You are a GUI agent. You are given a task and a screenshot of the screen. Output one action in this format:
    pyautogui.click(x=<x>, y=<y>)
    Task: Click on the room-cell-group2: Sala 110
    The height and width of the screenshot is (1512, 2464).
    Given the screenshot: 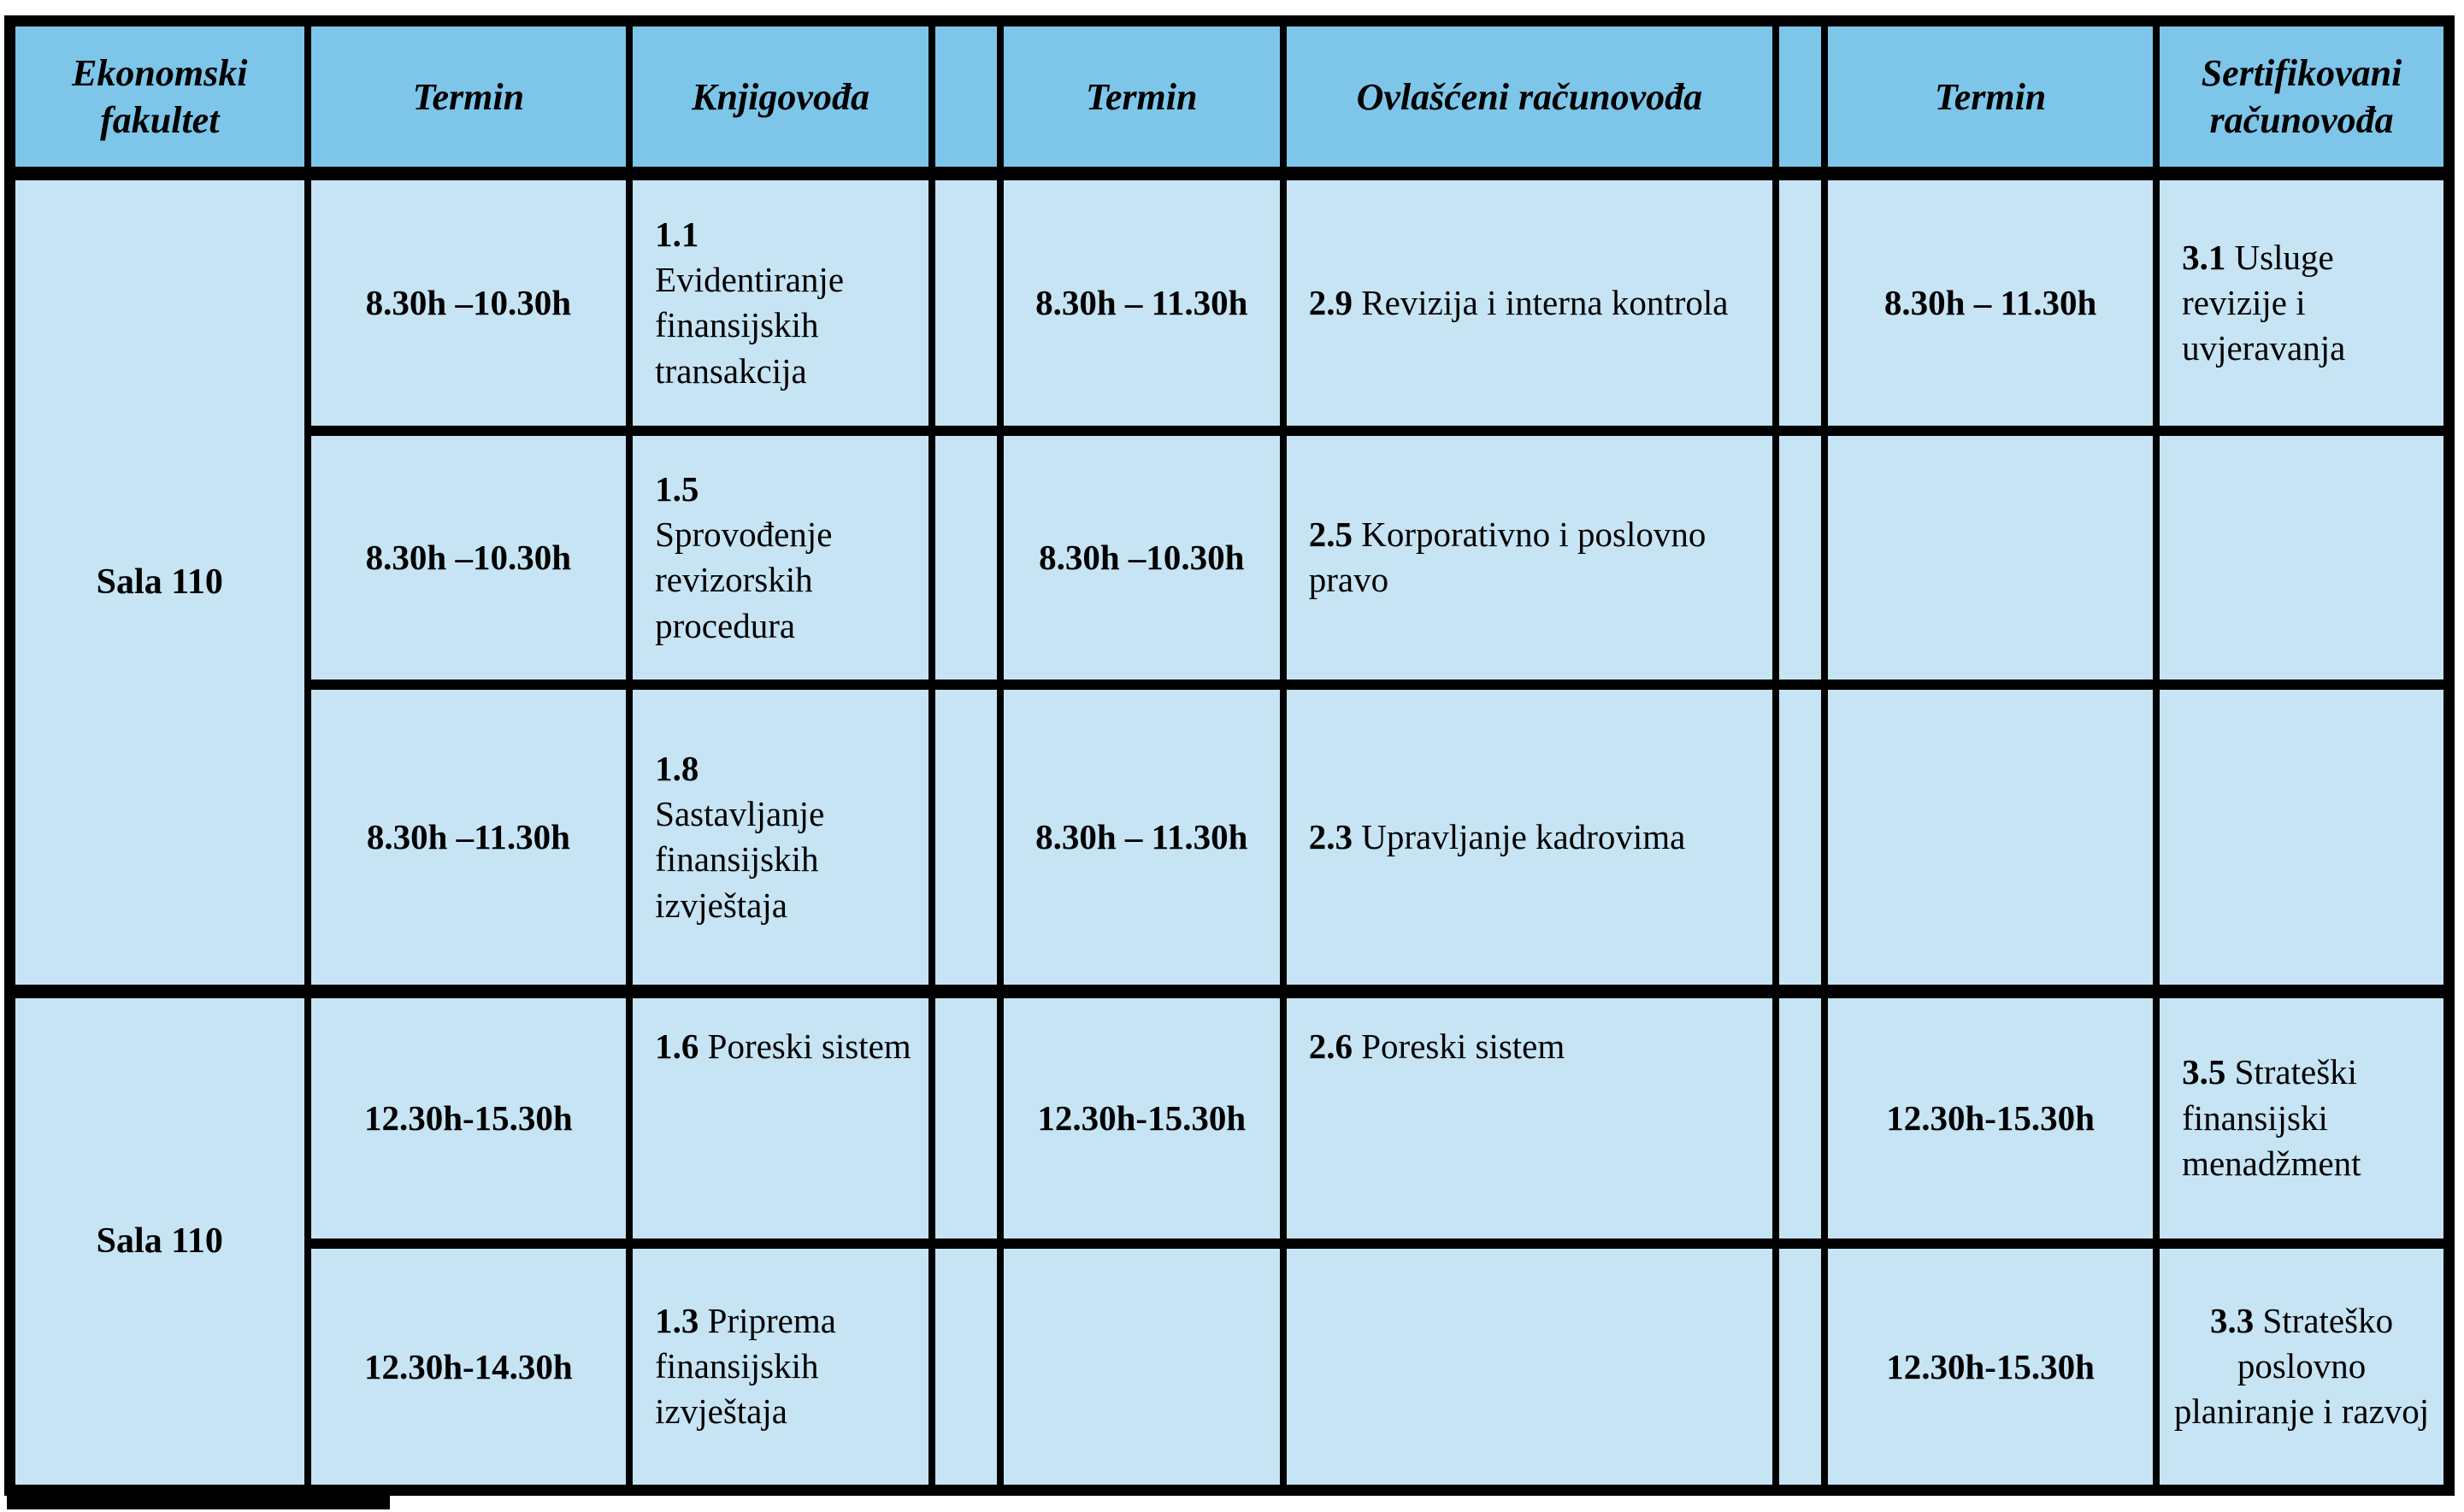 What is the action you would take?
    pyautogui.click(x=158, y=1240)
    